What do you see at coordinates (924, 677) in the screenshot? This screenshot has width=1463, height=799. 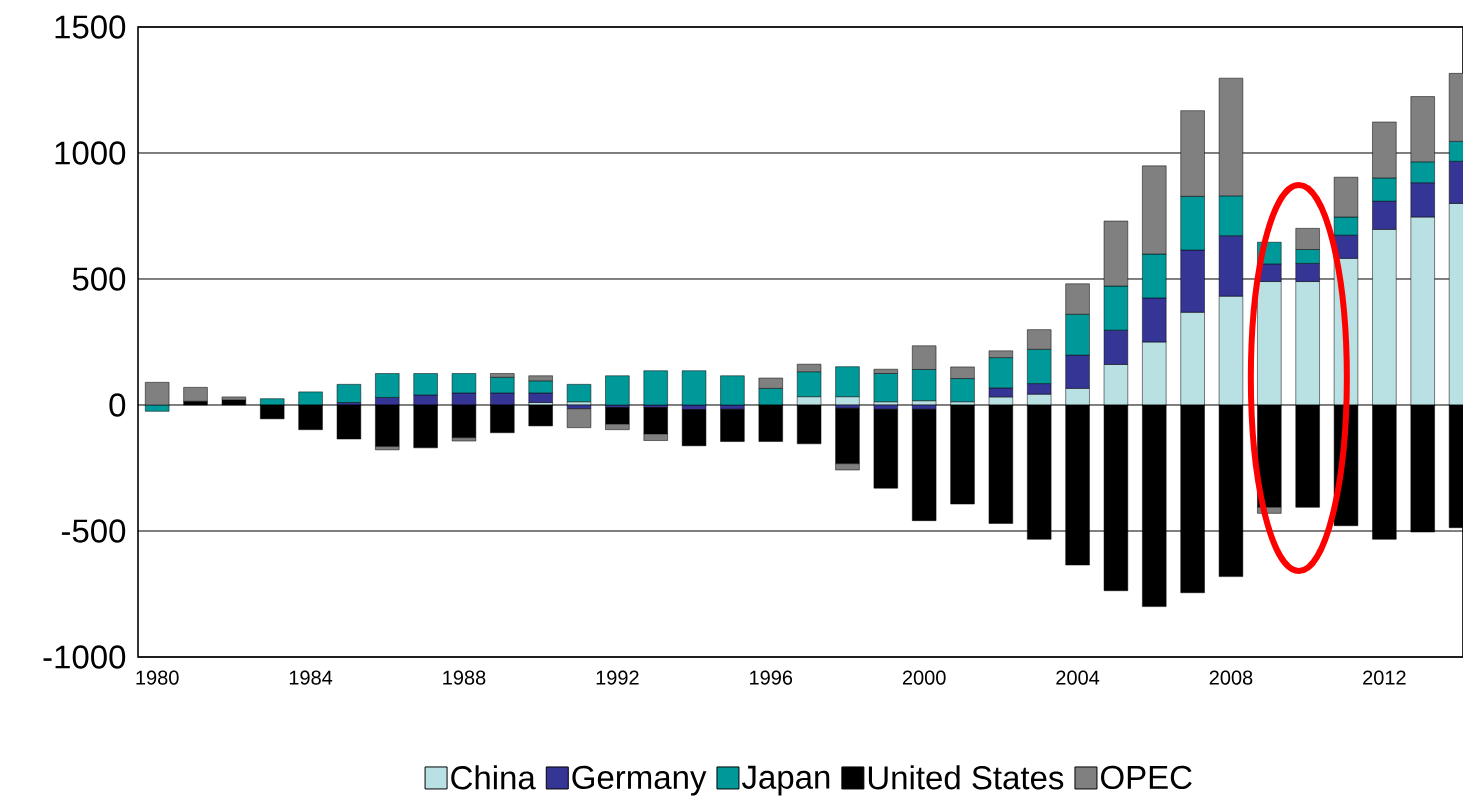 I see `x-tick-label: 2000` at bounding box center [924, 677].